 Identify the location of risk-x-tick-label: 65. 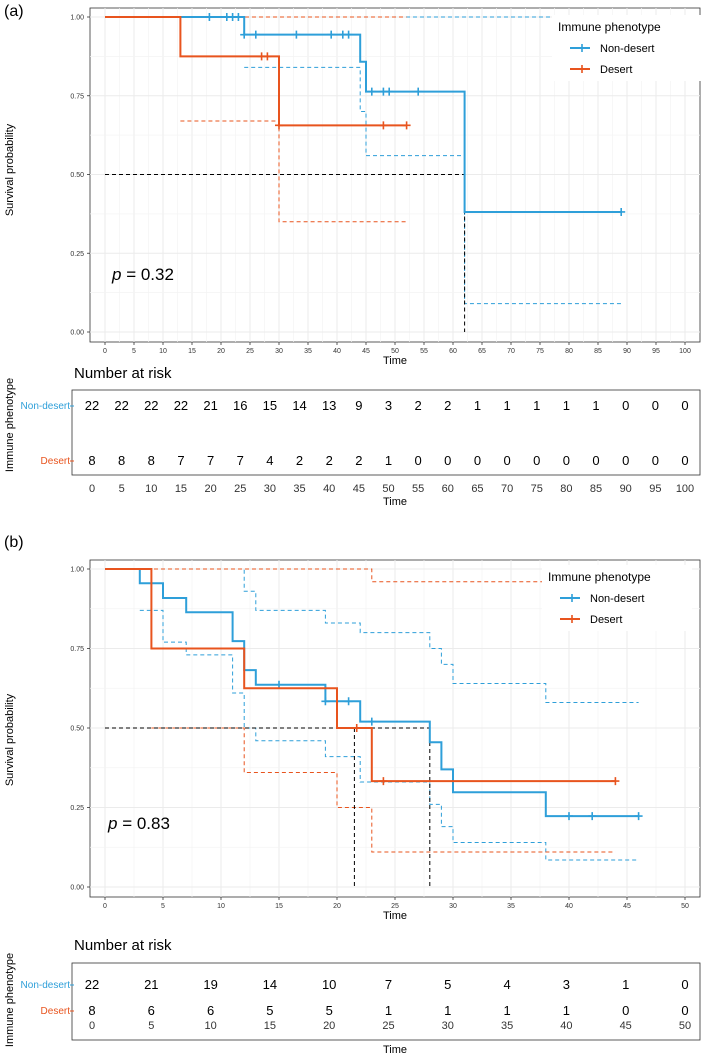
(477, 489).